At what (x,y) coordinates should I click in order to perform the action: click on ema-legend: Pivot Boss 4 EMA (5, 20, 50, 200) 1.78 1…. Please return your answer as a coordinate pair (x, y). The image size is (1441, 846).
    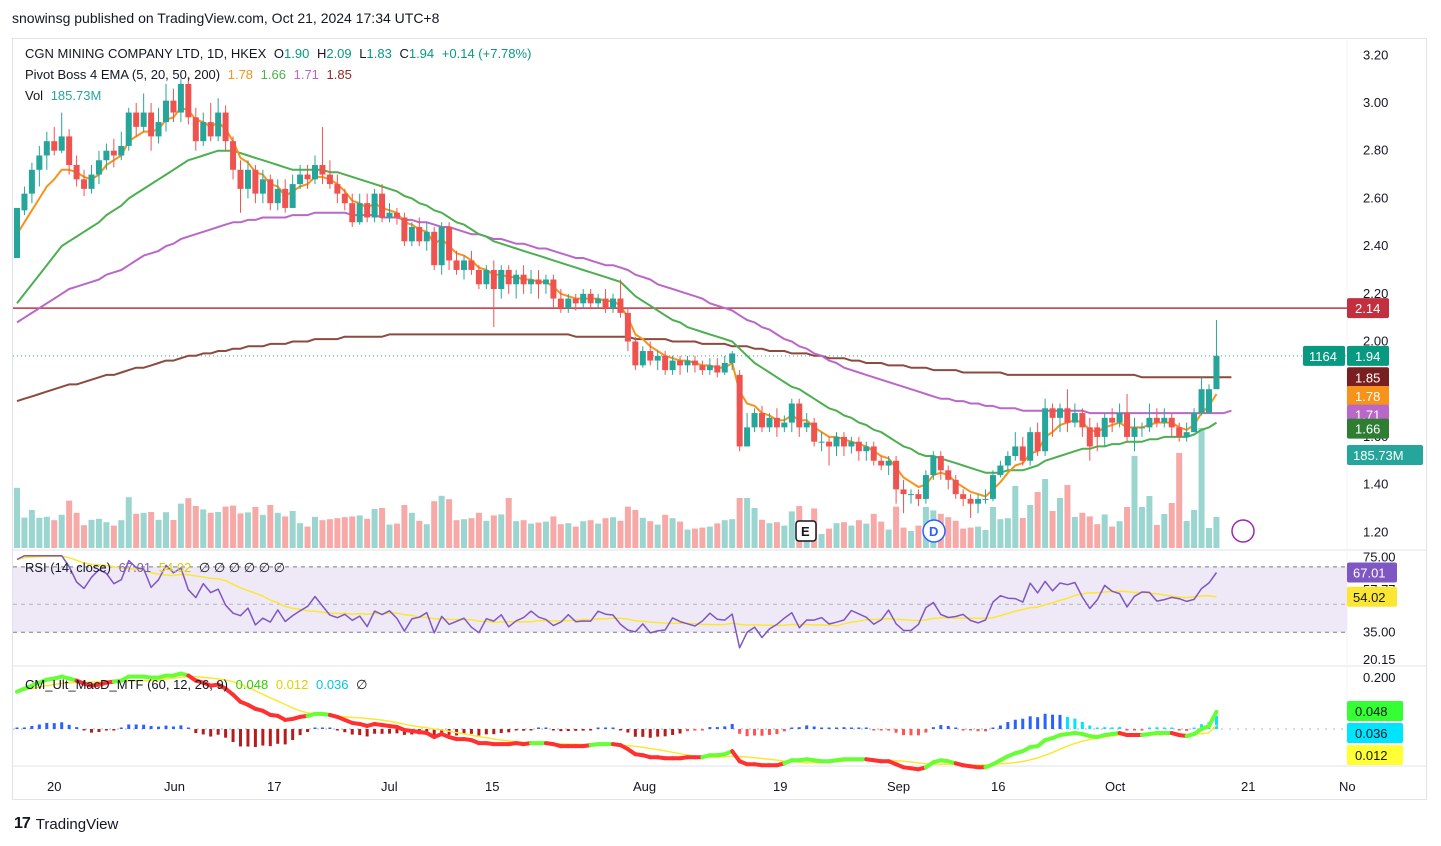
    Looking at the image, I should click on (190, 74).